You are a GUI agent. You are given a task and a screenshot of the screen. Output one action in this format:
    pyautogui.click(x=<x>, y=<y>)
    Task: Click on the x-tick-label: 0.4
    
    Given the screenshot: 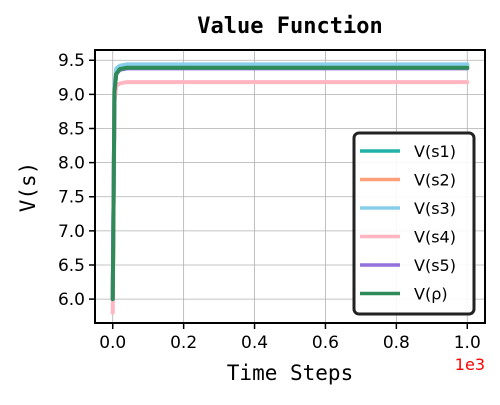 What is the action you would take?
    pyautogui.click(x=254, y=343)
    